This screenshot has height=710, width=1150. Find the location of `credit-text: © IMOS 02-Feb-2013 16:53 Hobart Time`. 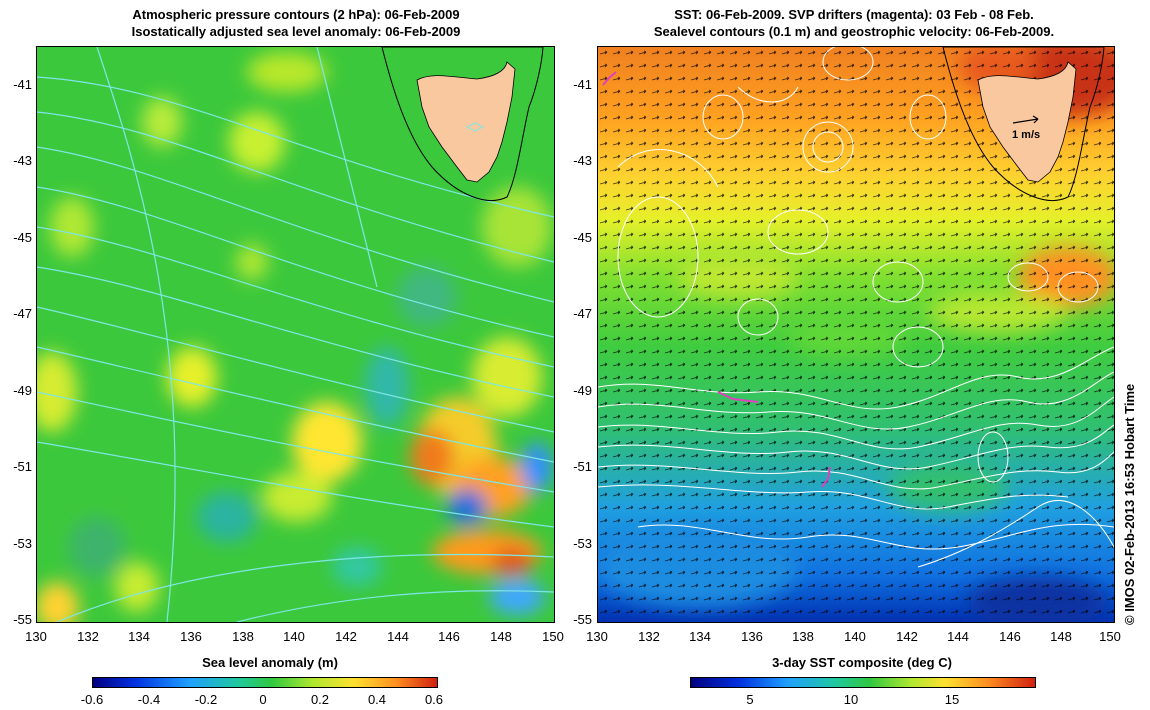

credit-text: © IMOS 02-Feb-2013 16:53 Hobart Time is located at coordinates (1129, 504).